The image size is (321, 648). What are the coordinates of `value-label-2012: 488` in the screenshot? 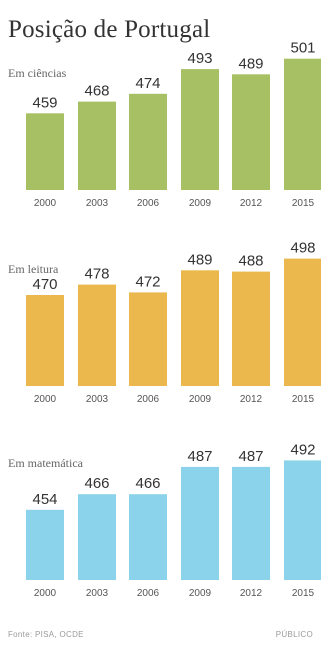 It's located at (250, 261).